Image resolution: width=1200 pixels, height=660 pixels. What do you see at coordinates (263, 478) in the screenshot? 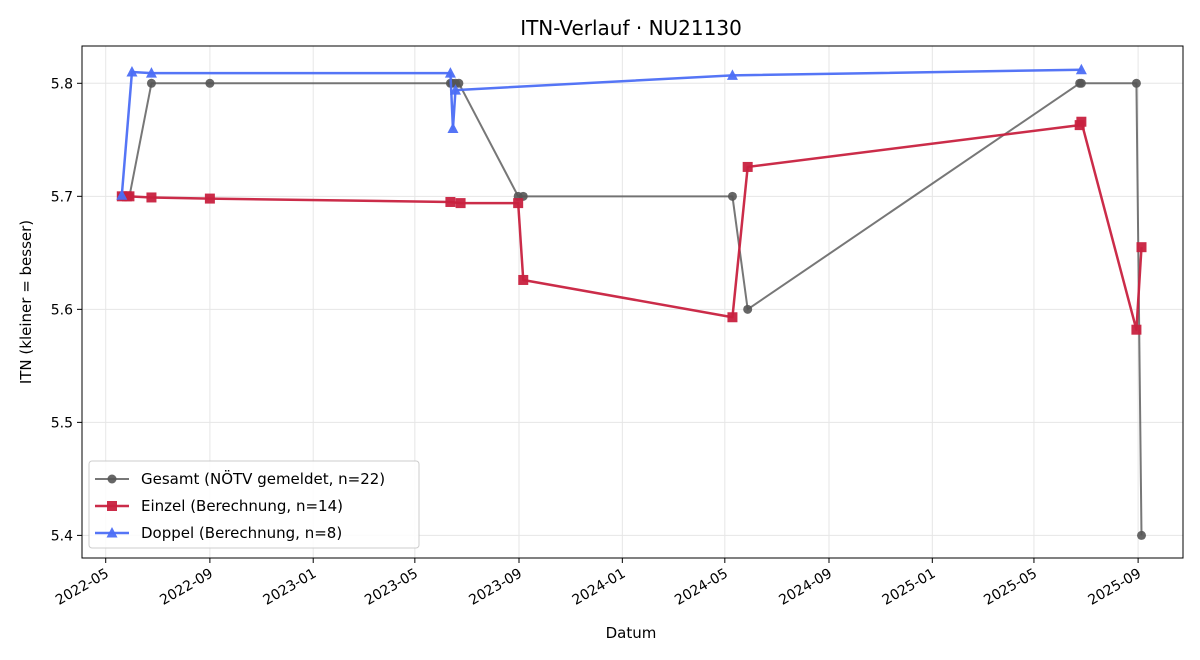
I see `legend-label: Gesamt (NÖTV gemeldet, n=22)` at bounding box center [263, 478].